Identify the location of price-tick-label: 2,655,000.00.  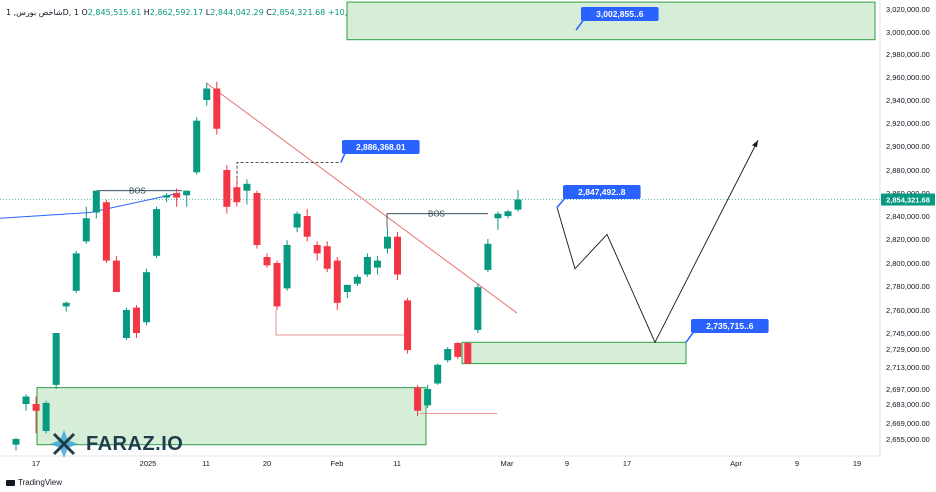
(908, 439).